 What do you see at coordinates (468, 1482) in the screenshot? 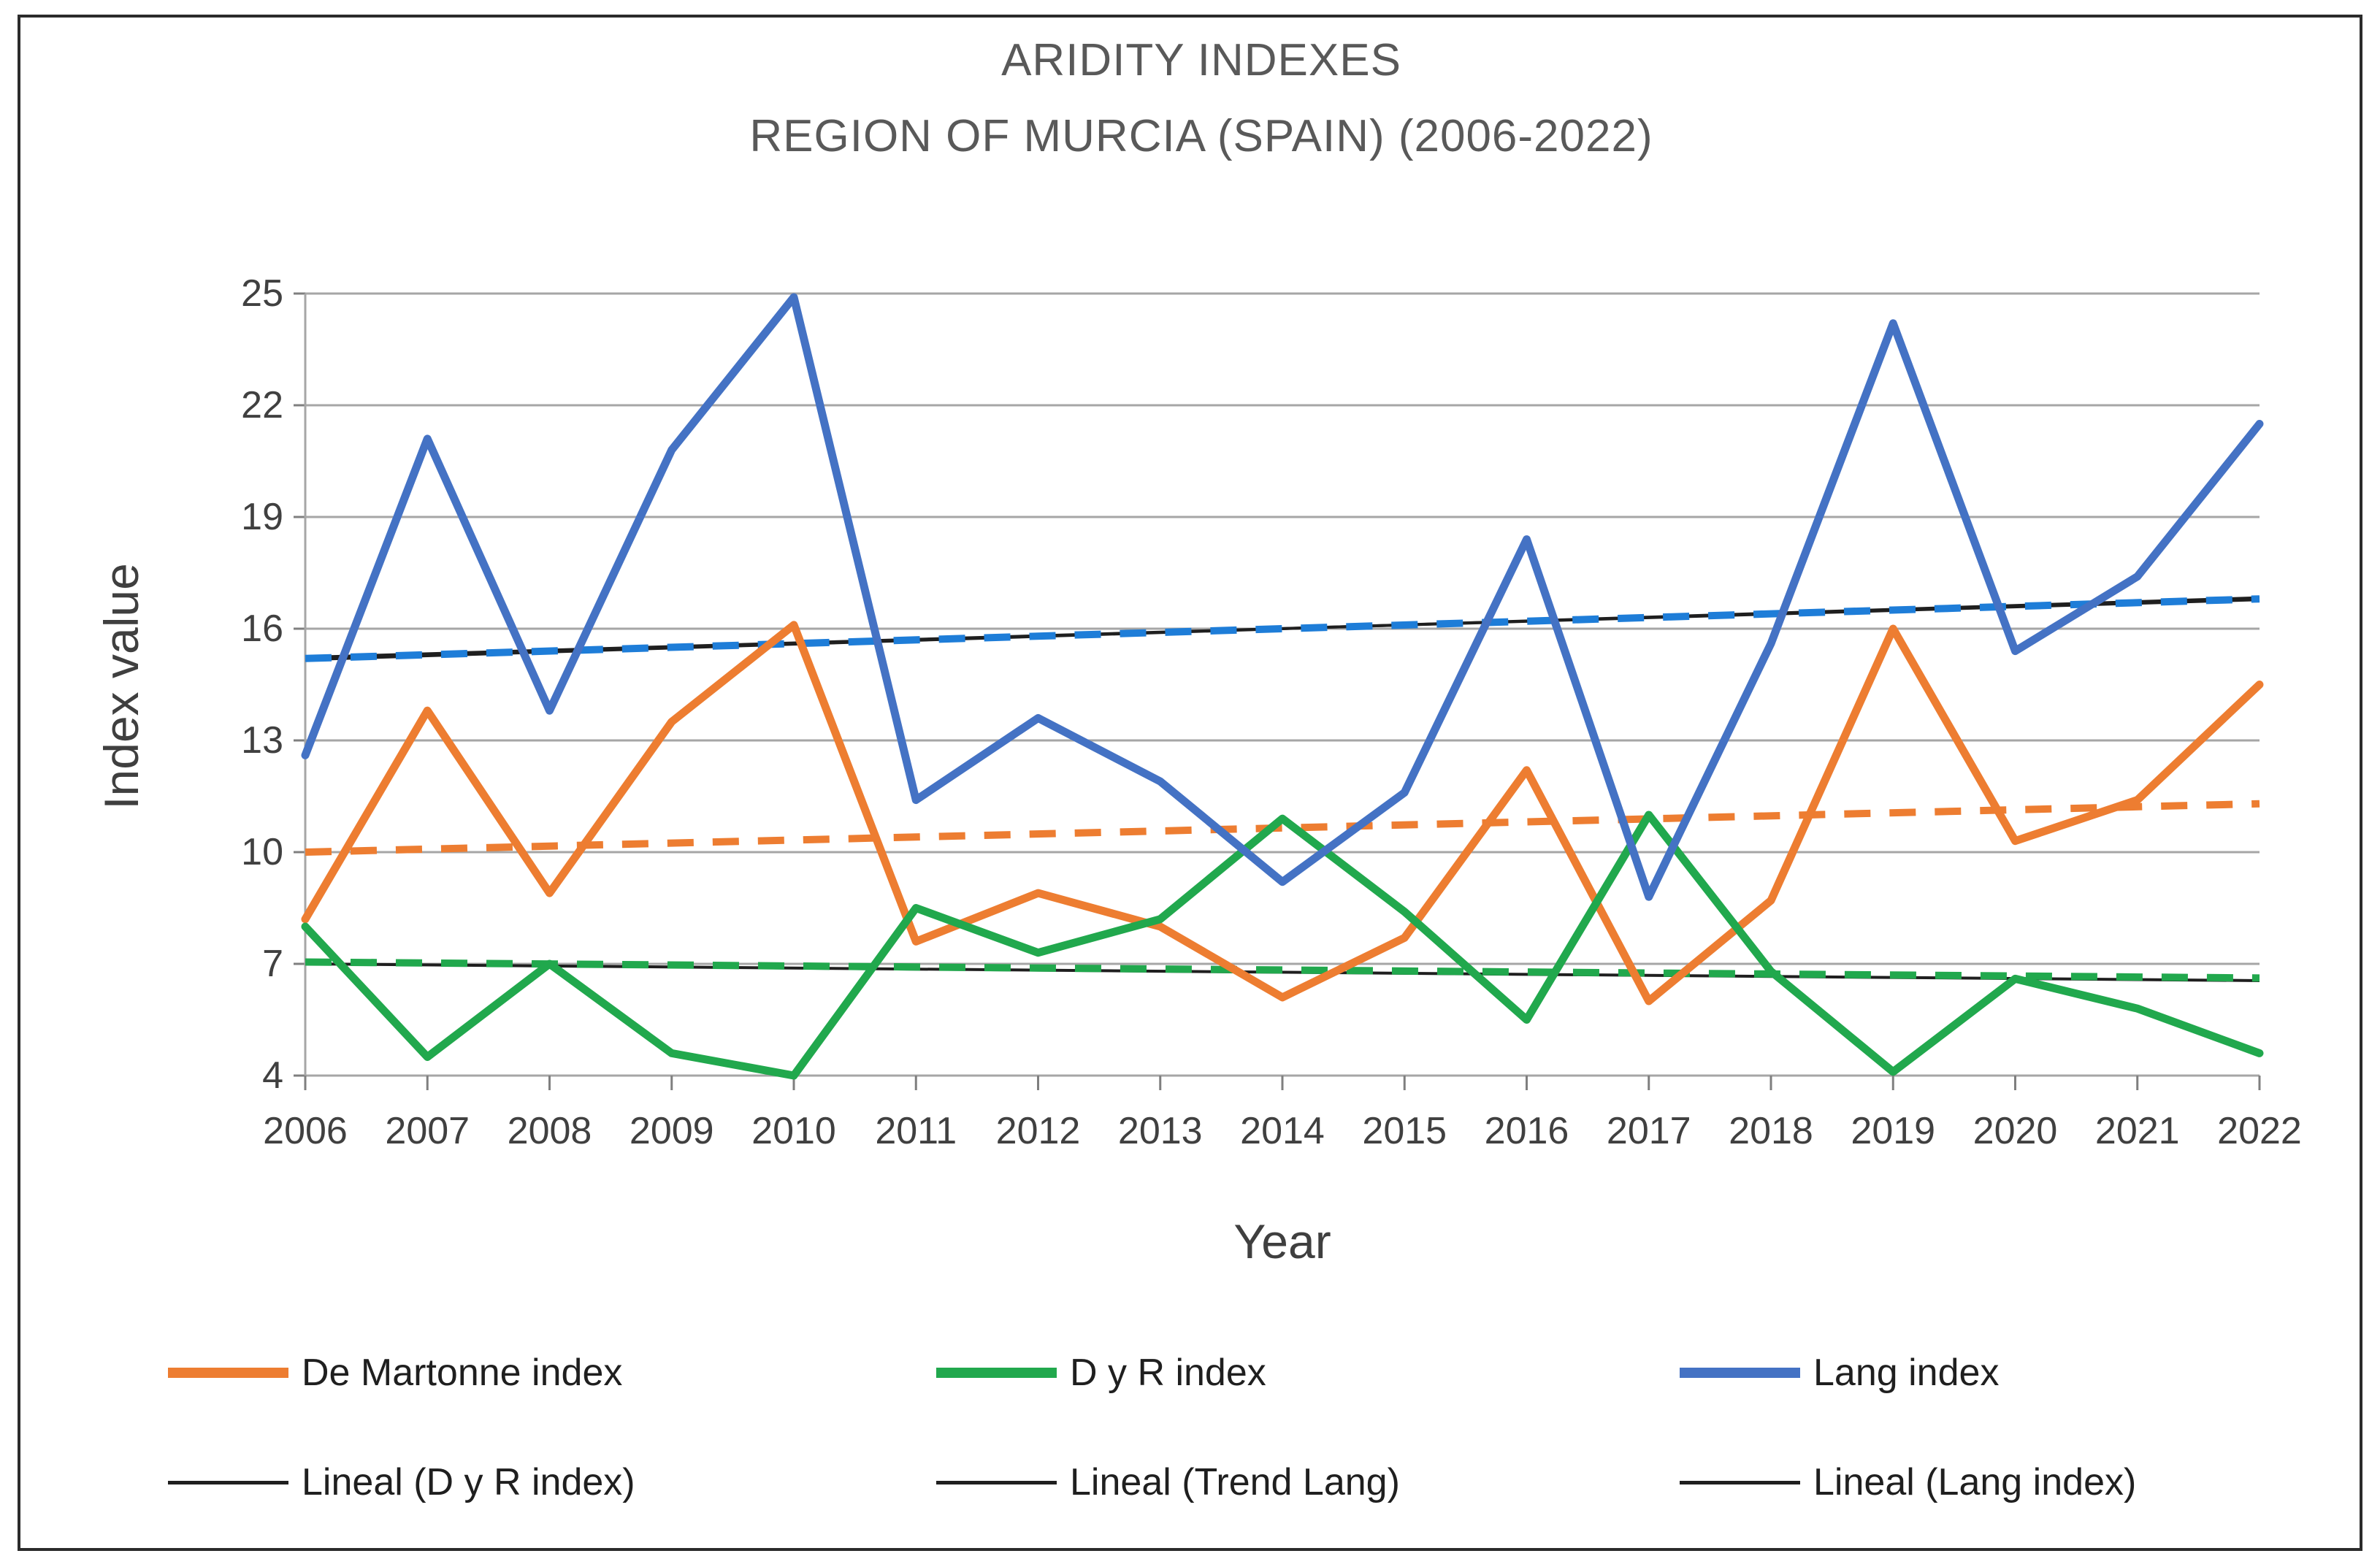
I see `legend-label: Lineal (D y R index)` at bounding box center [468, 1482].